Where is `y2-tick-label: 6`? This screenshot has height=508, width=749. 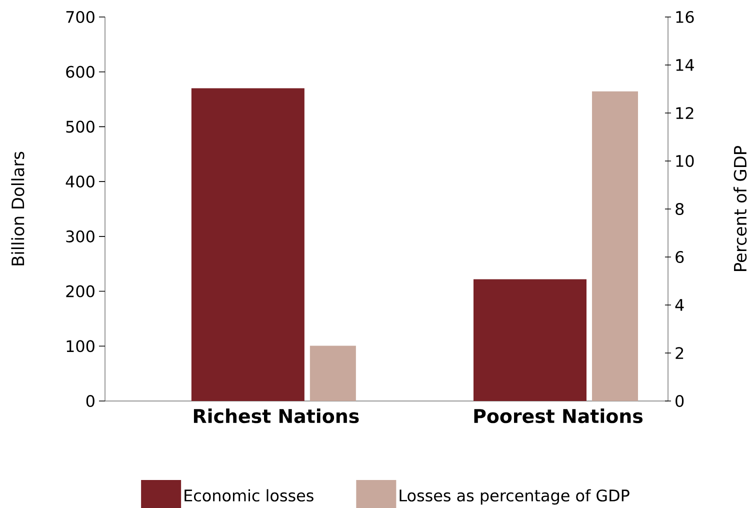 y2-tick-label: 6 is located at coordinates (680, 257).